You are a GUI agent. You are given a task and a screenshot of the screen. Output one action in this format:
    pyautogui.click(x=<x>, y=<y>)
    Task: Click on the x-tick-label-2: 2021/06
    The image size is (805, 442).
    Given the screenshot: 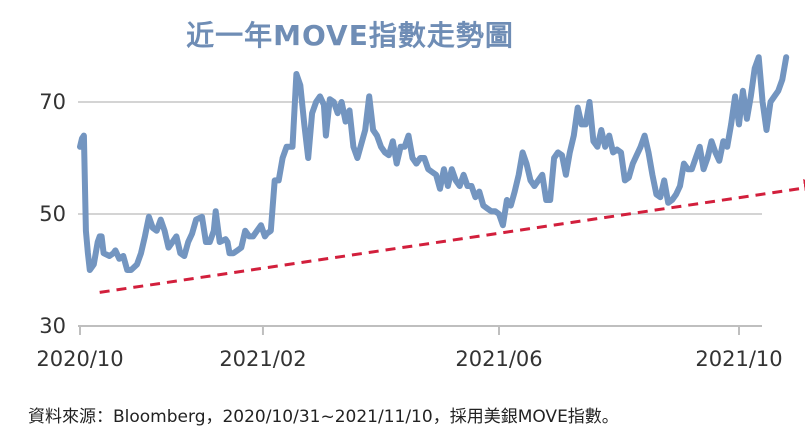 What is the action you would take?
    pyautogui.click(x=498, y=359)
    